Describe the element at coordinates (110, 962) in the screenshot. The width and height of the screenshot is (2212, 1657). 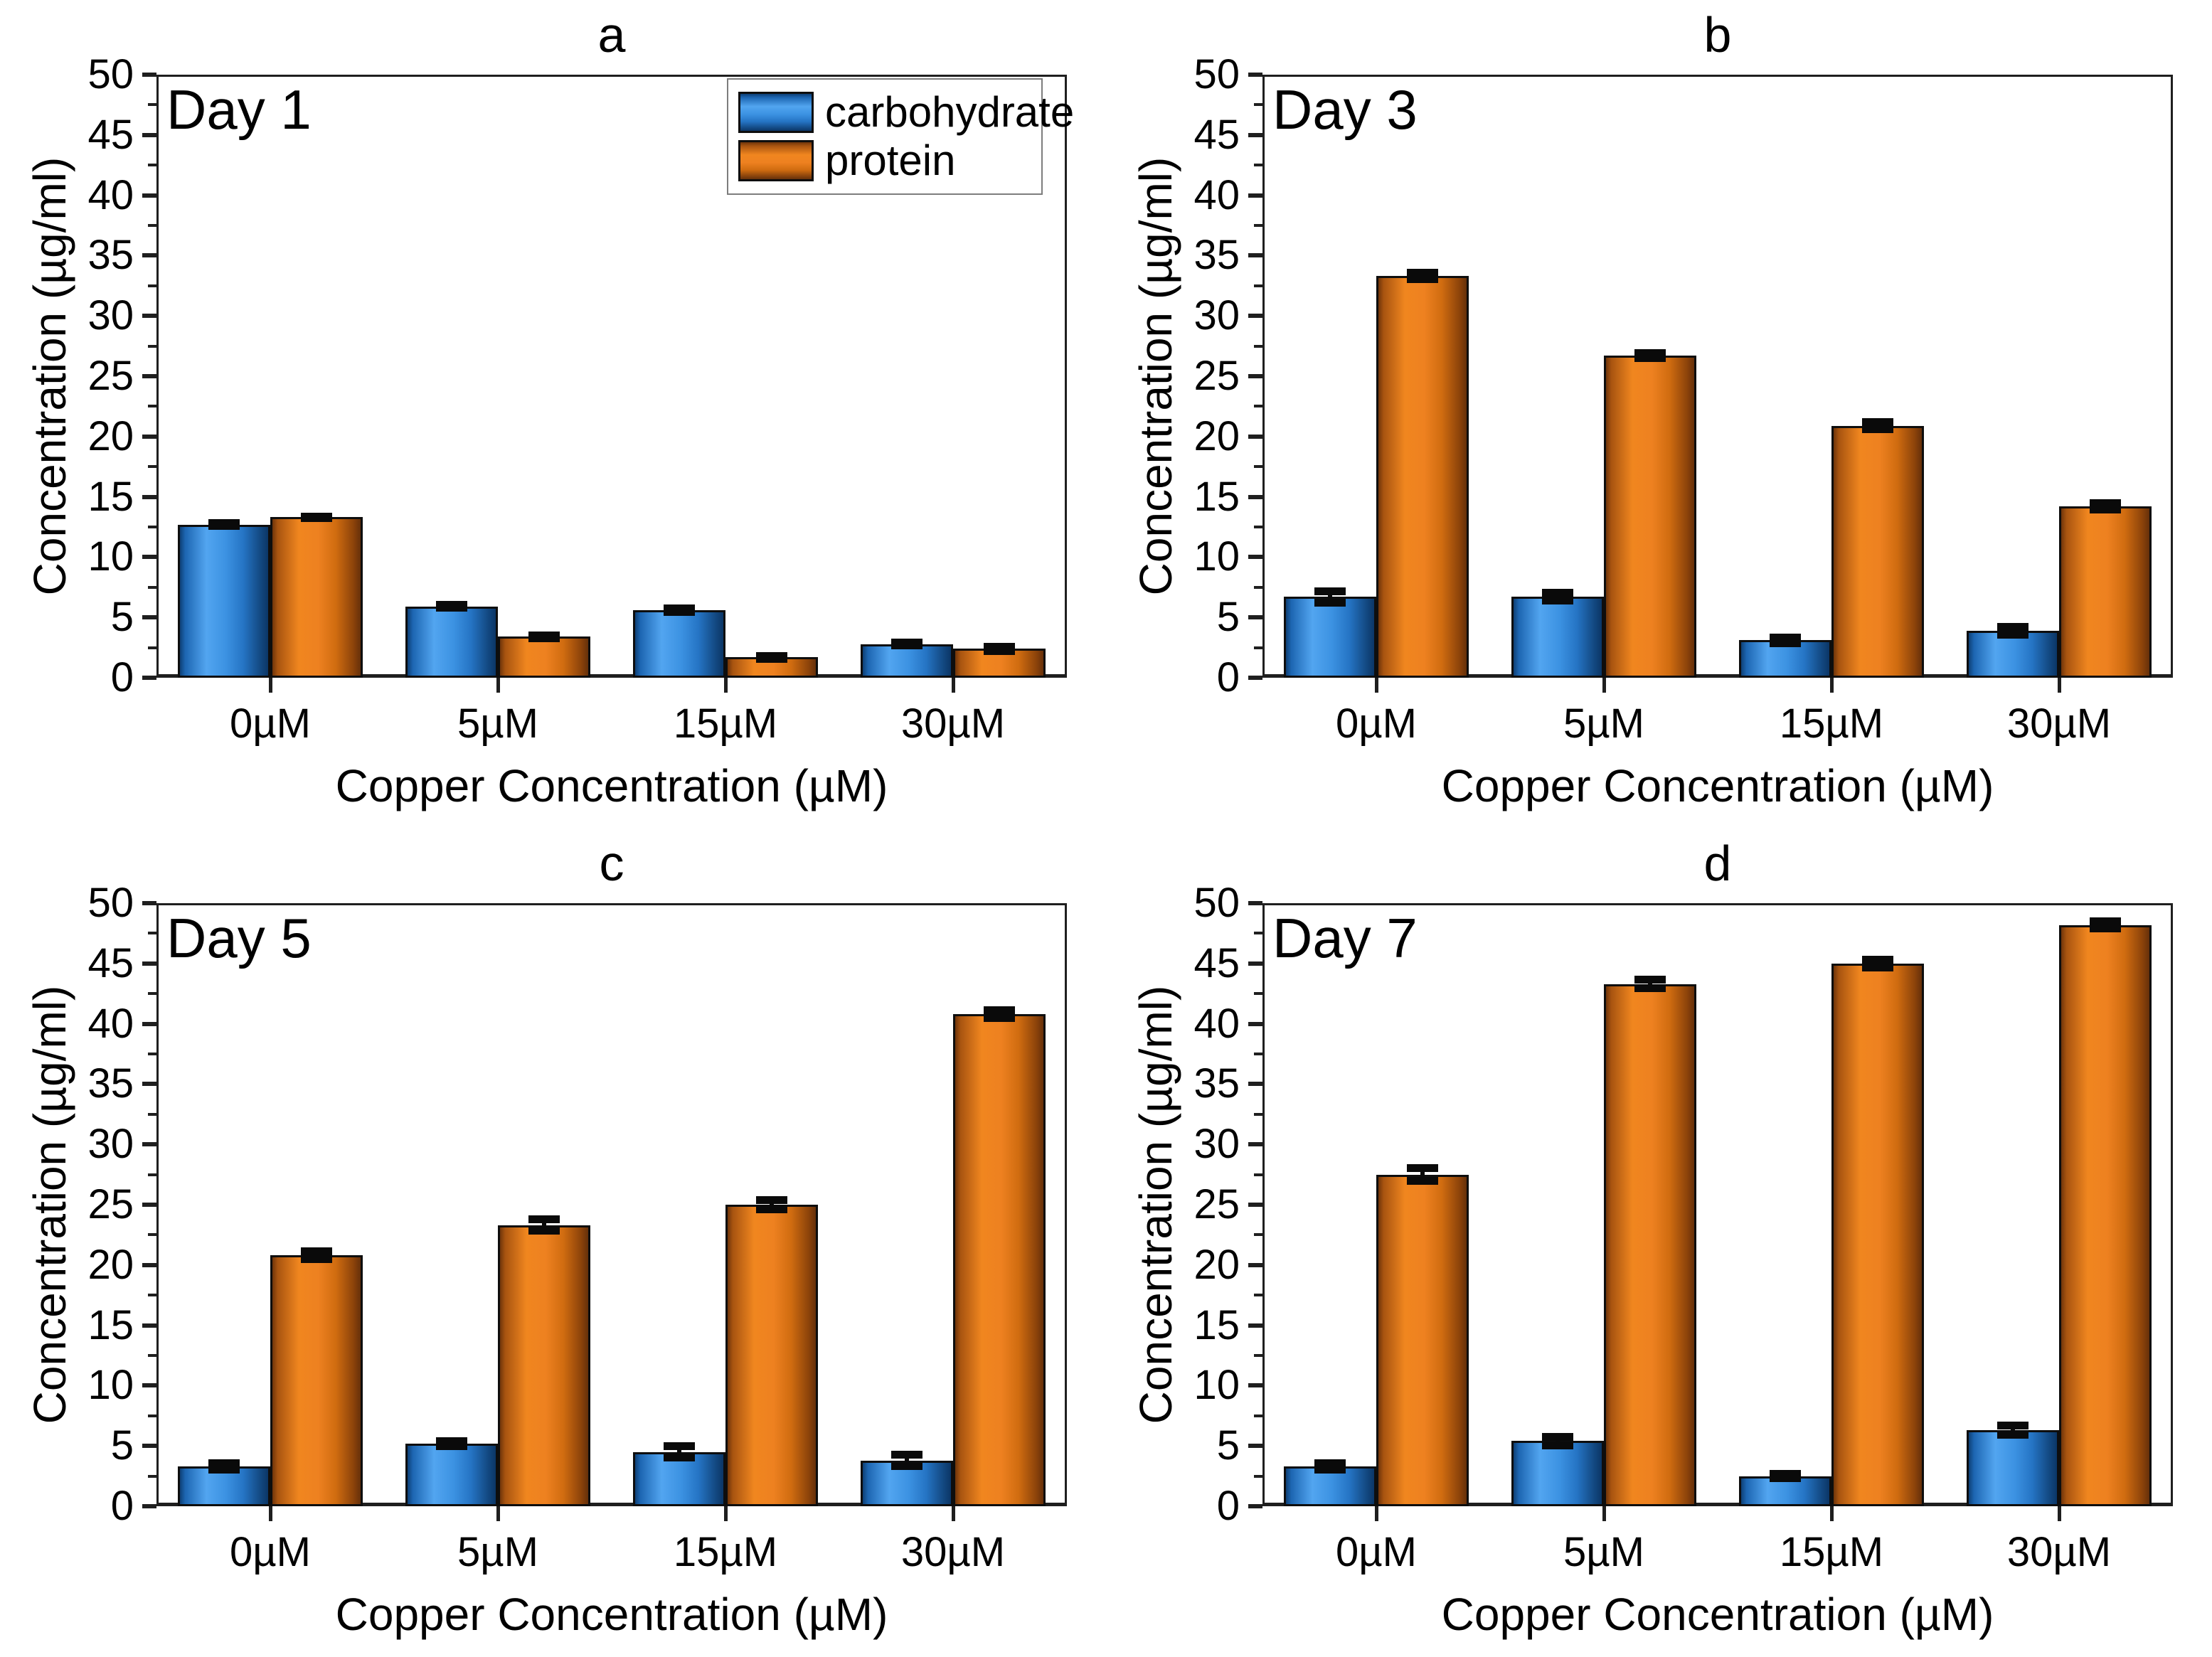
I see `y-tick-label-45-c: 45` at that location.